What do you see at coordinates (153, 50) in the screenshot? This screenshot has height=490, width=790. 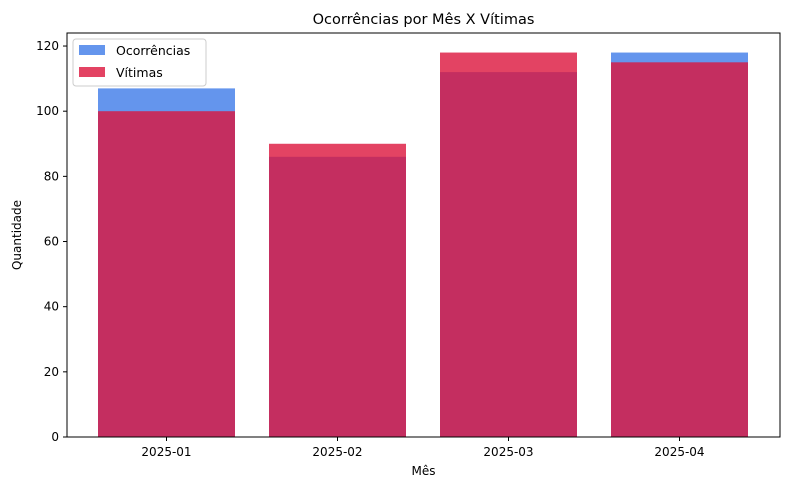 I see `legend-label-ocorrencias: Ocorrências` at bounding box center [153, 50].